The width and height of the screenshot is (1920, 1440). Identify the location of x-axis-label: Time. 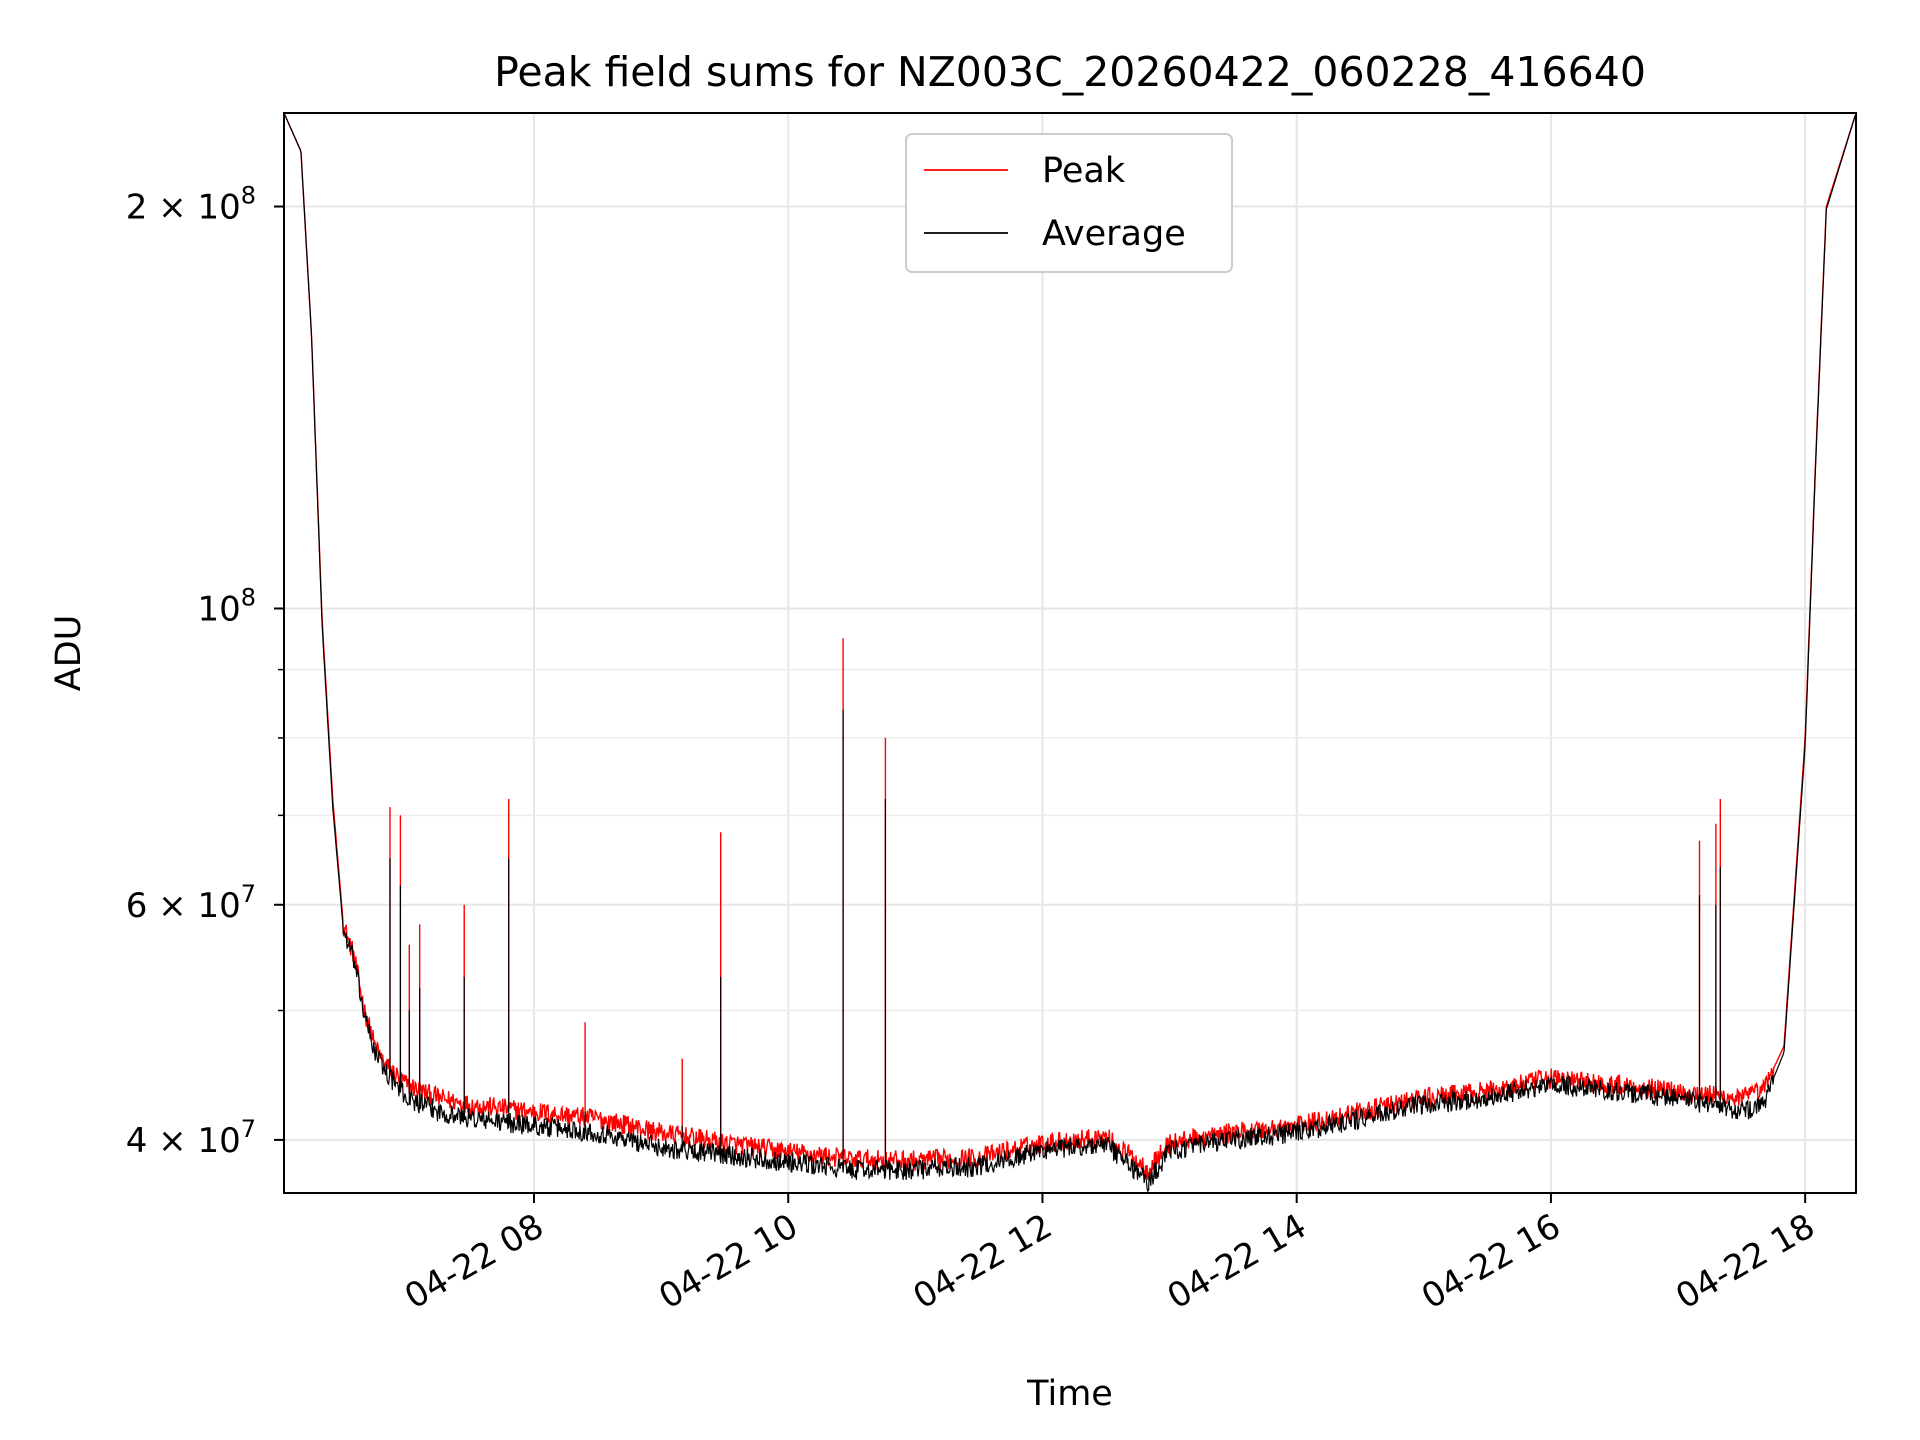
(1069, 1394).